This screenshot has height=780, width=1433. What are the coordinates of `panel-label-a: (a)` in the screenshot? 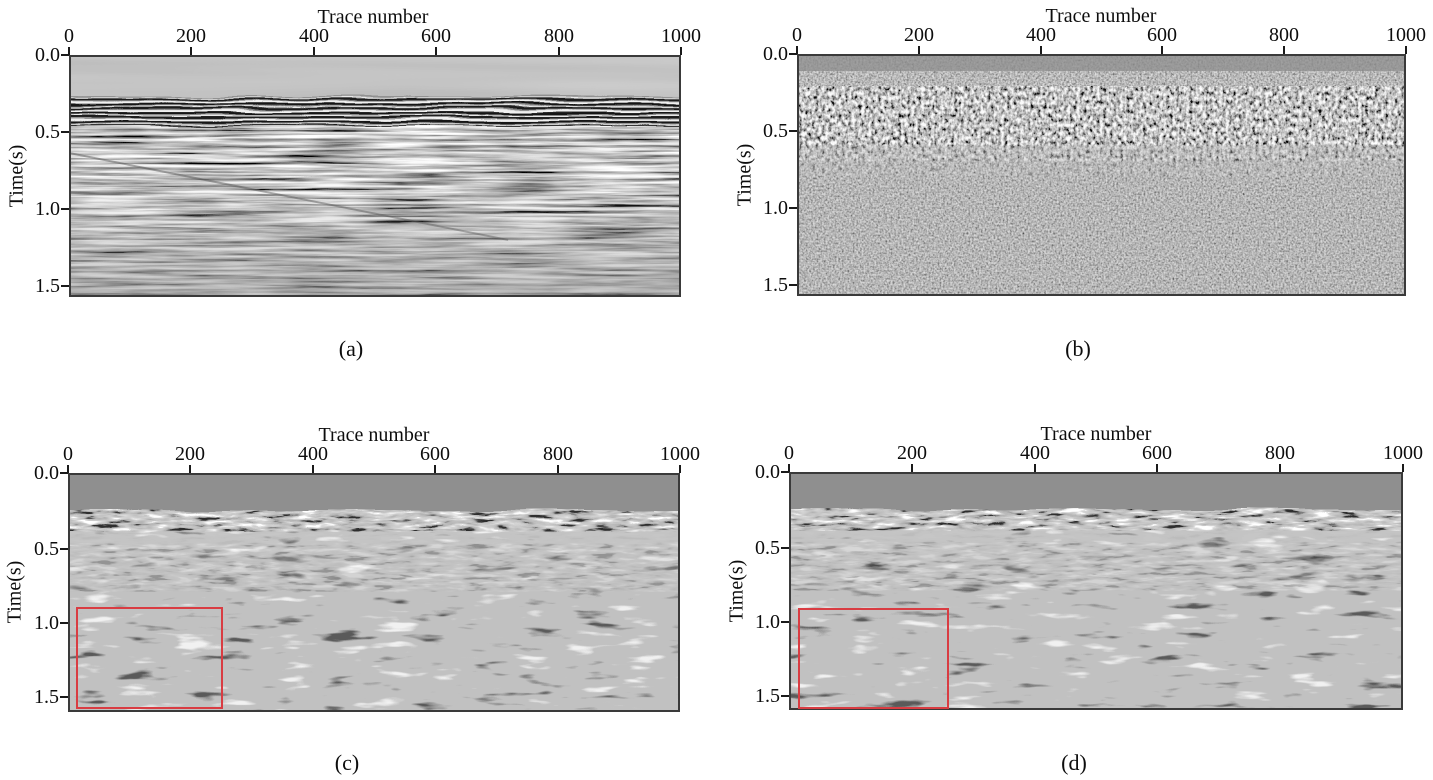 It's located at (351, 348).